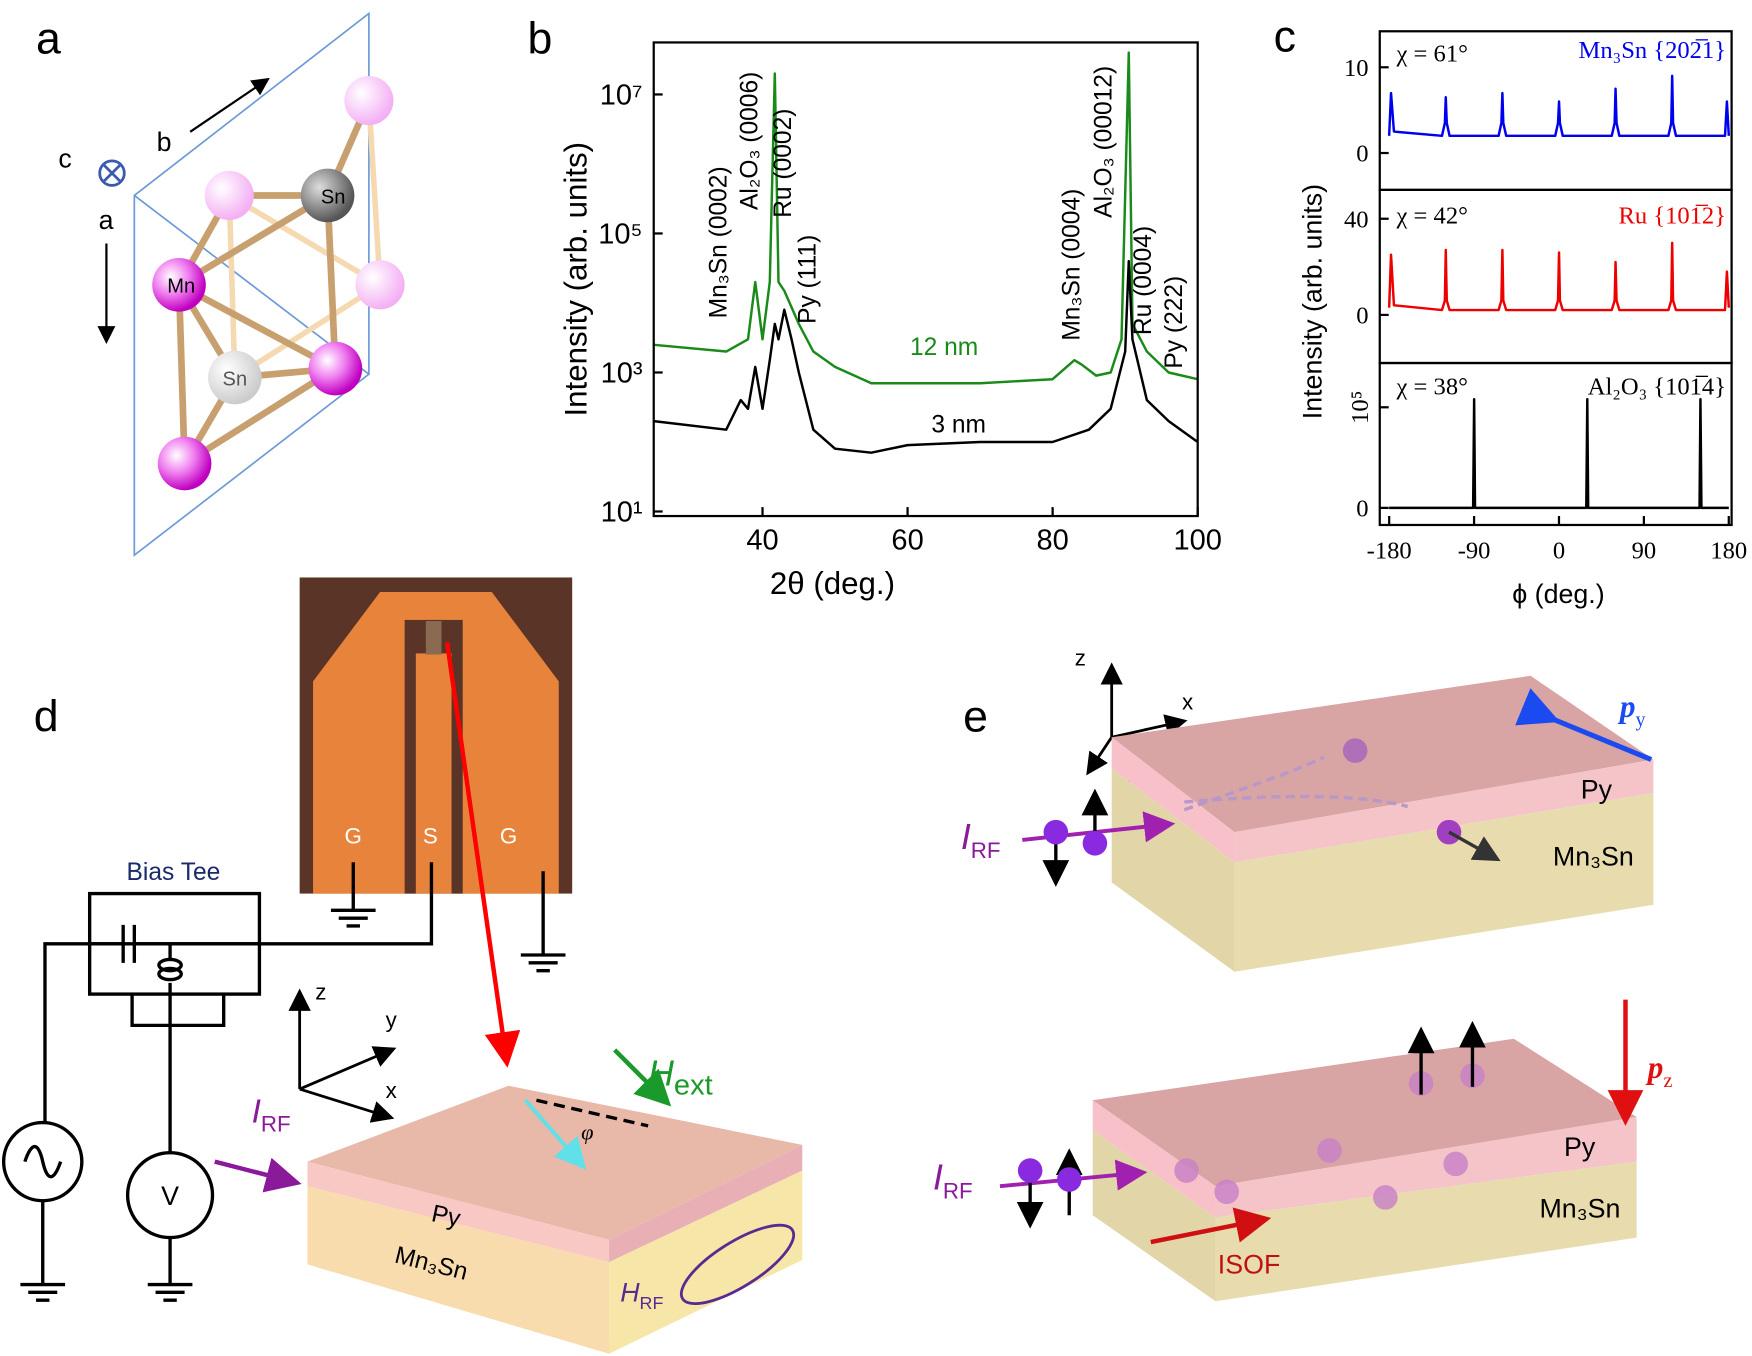 The image size is (1752, 1356). What do you see at coordinates (1052, 541) in the screenshot?
I see `x-tick-label: 80` at bounding box center [1052, 541].